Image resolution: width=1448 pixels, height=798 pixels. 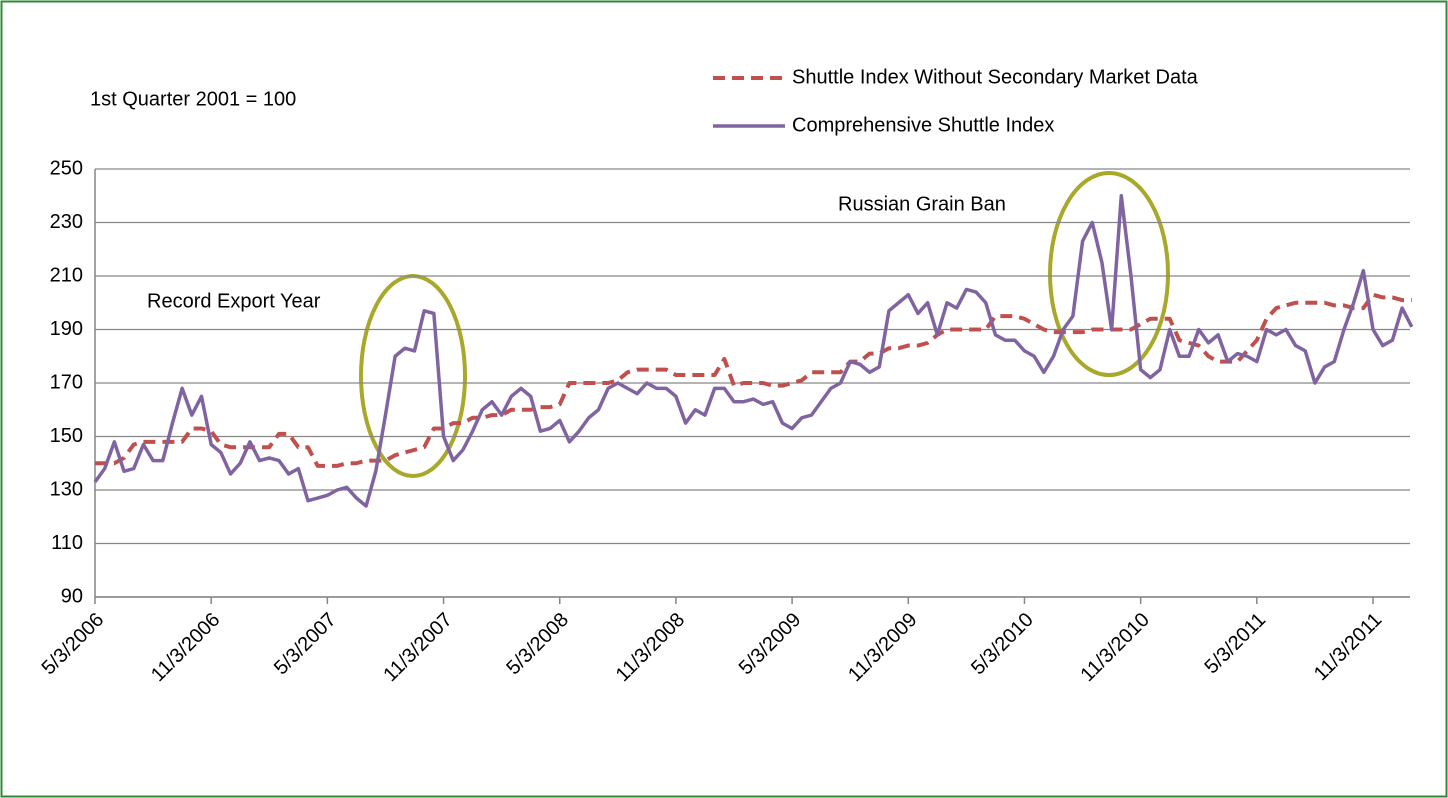 I want to click on y-tick-label: 170, so click(x=66, y=382).